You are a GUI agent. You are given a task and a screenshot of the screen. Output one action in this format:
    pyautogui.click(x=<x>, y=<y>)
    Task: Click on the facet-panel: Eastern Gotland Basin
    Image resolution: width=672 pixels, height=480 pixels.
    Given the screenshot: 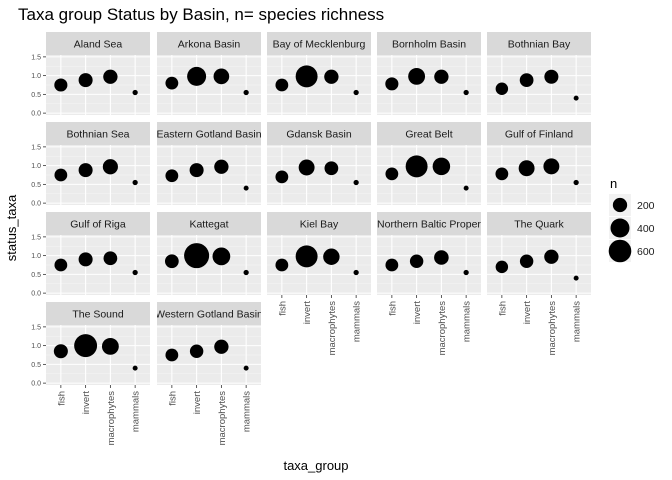 What is the action you would take?
    pyautogui.click(x=208, y=163)
    